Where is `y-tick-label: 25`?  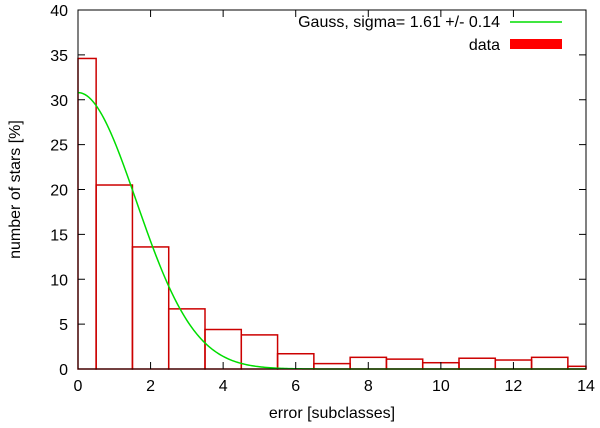 y-tick-label: 25 is located at coordinates (59, 146).